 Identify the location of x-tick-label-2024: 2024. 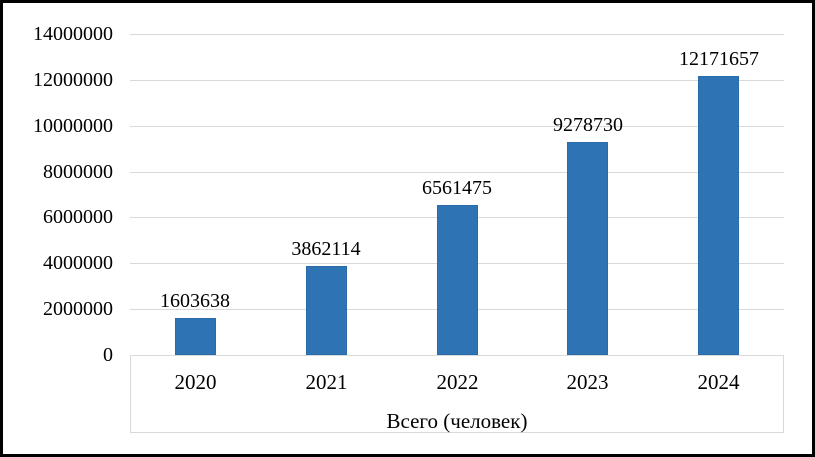
(718, 382).